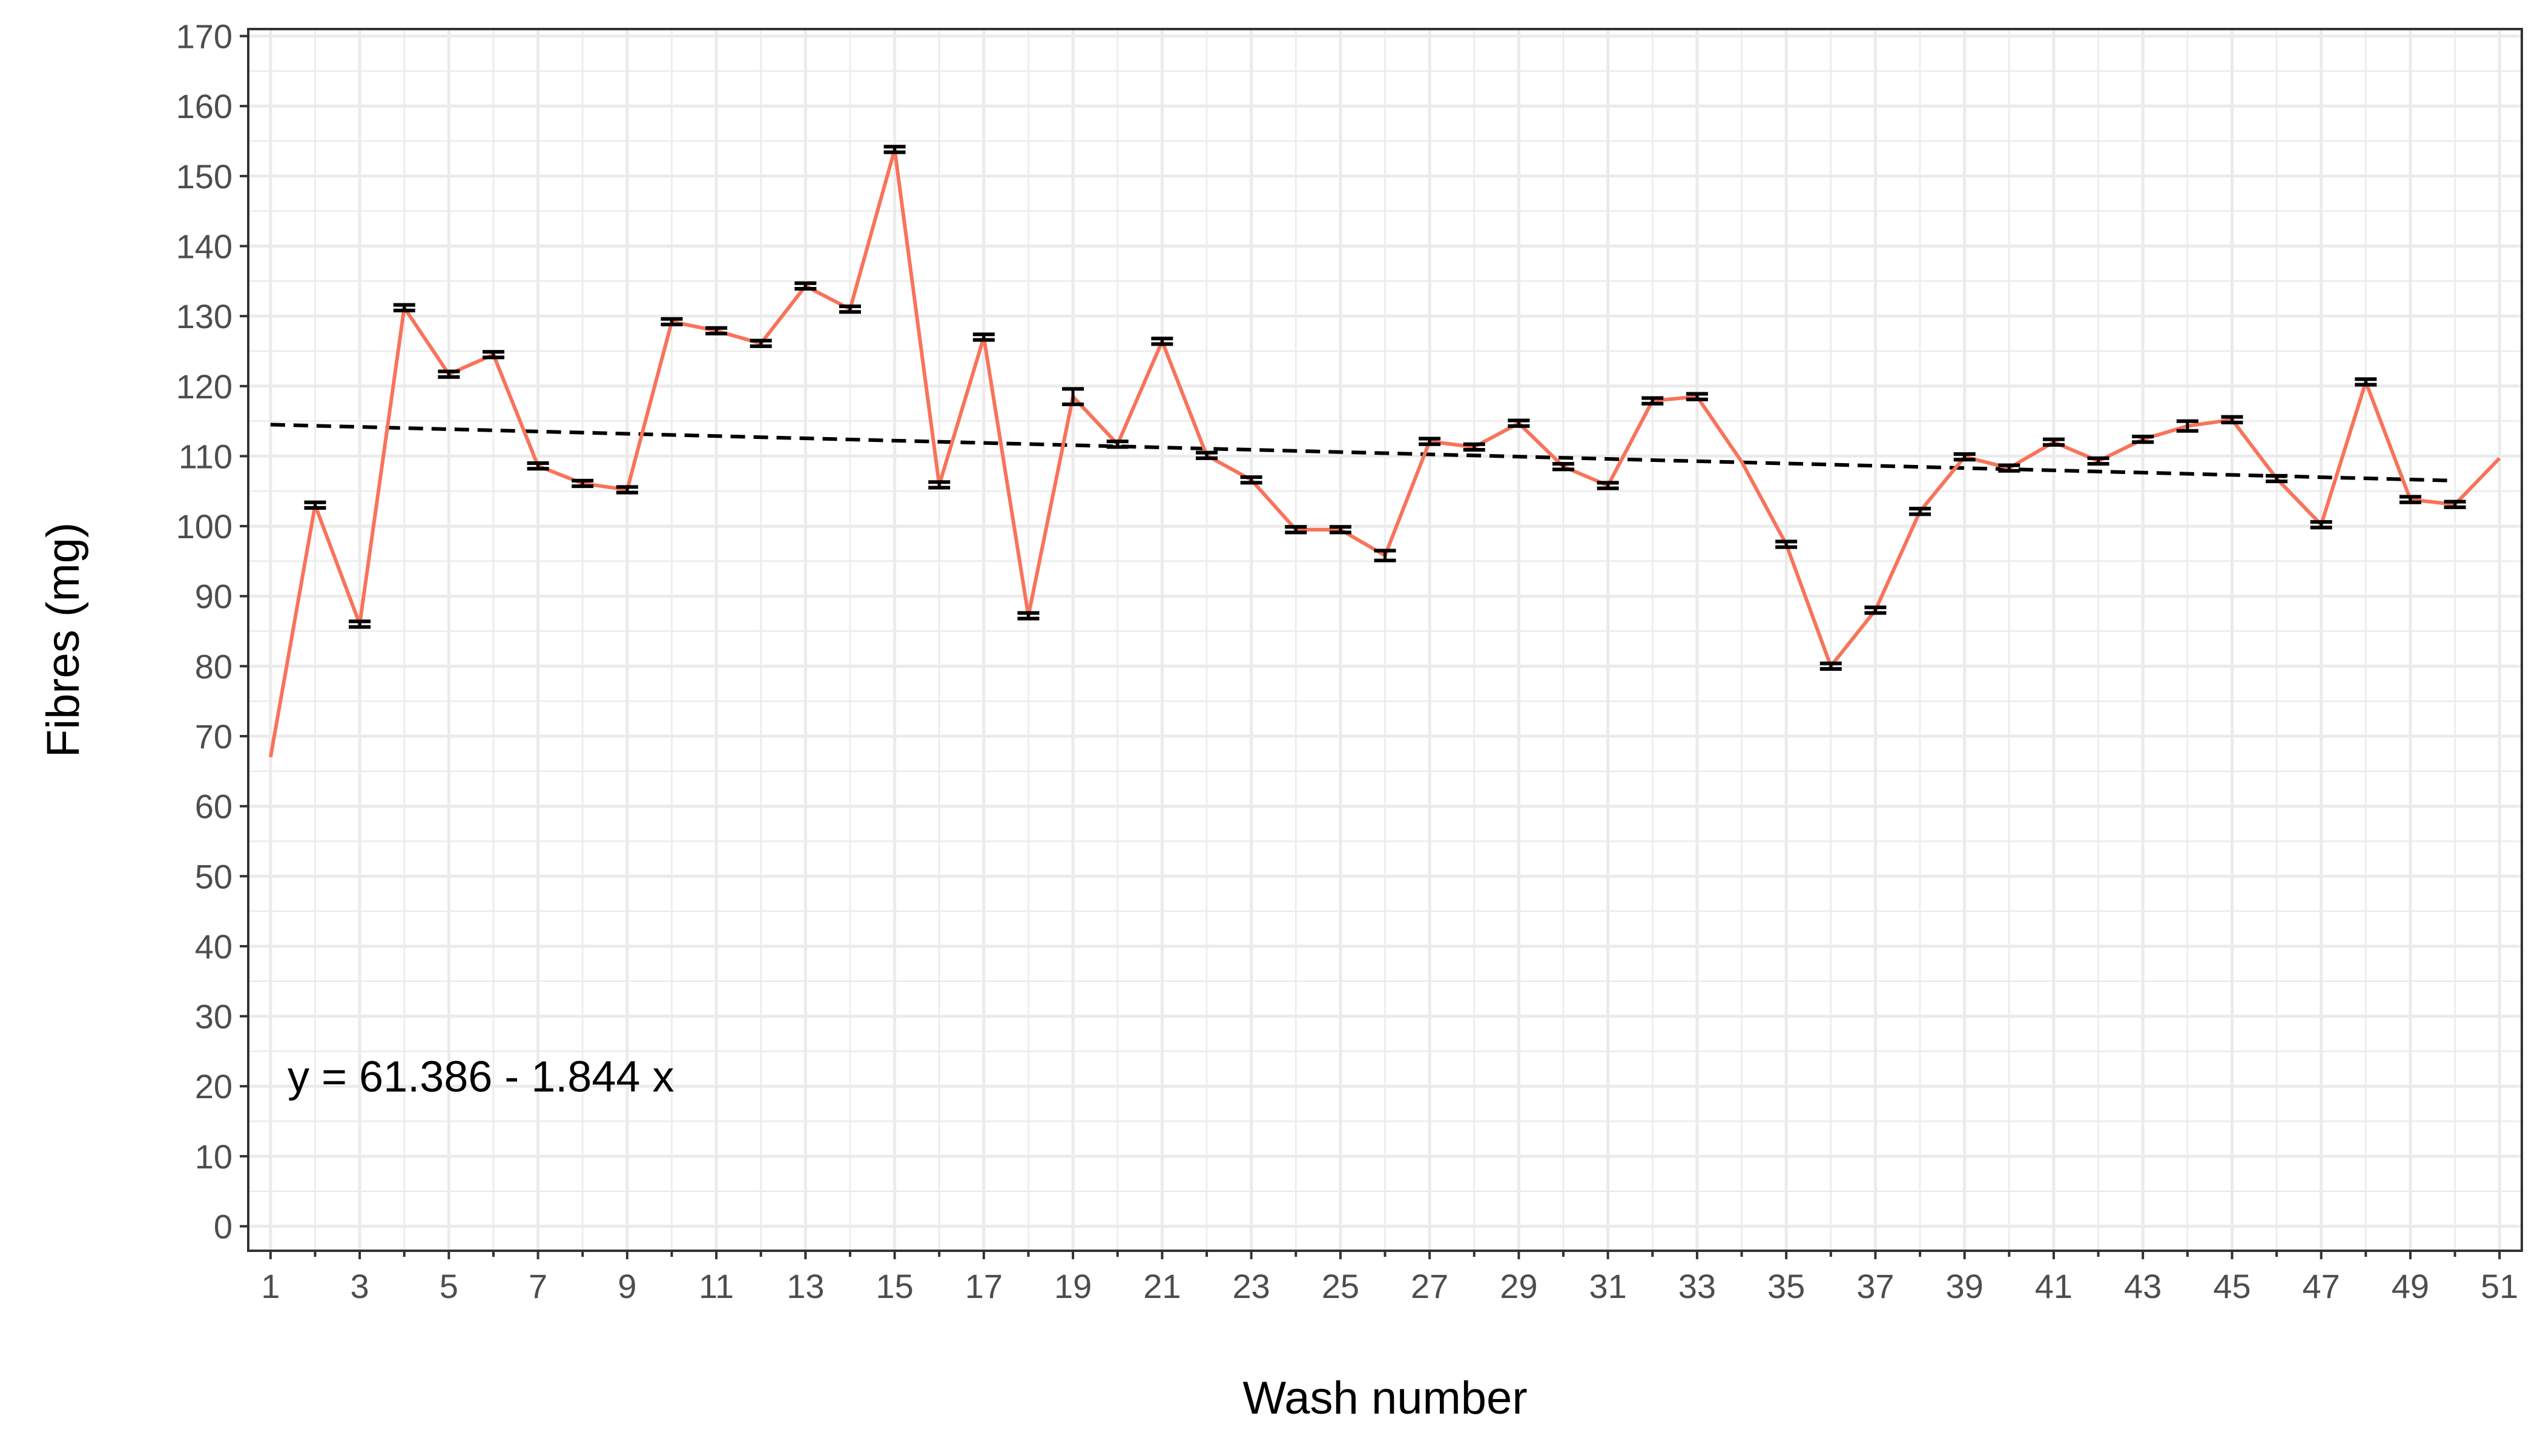  I want to click on y-tick-label: 60, so click(214, 807).